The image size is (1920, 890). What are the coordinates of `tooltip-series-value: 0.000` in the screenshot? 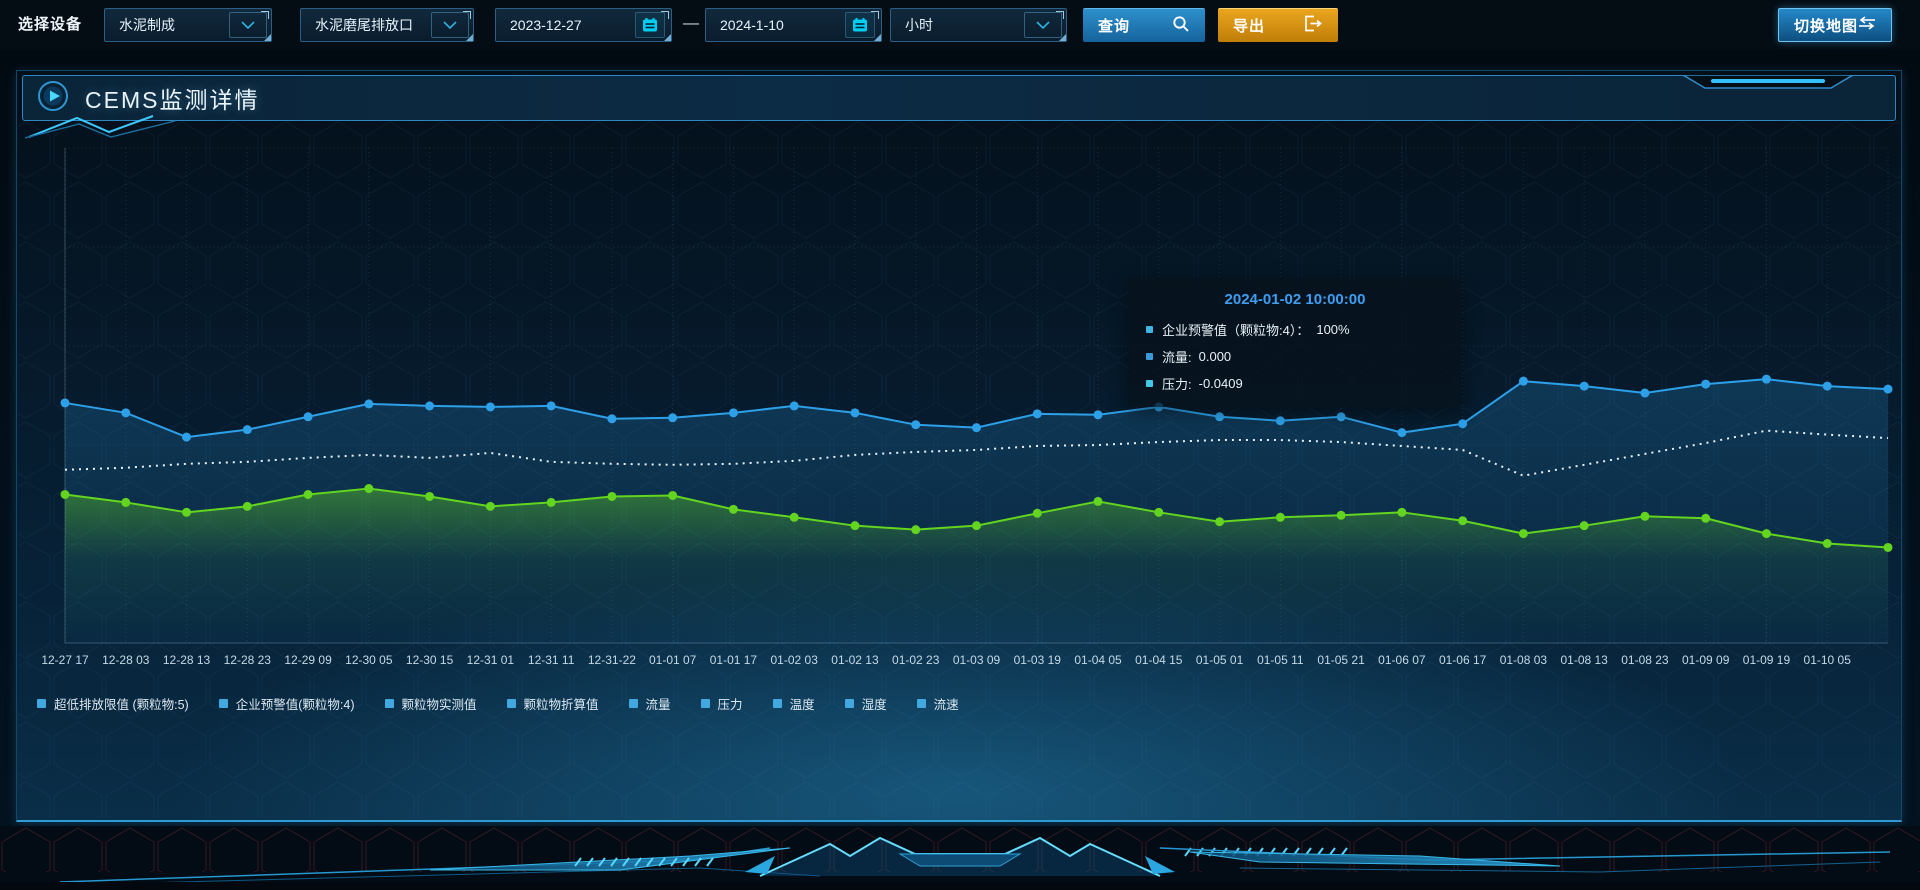 It's located at (1215, 356).